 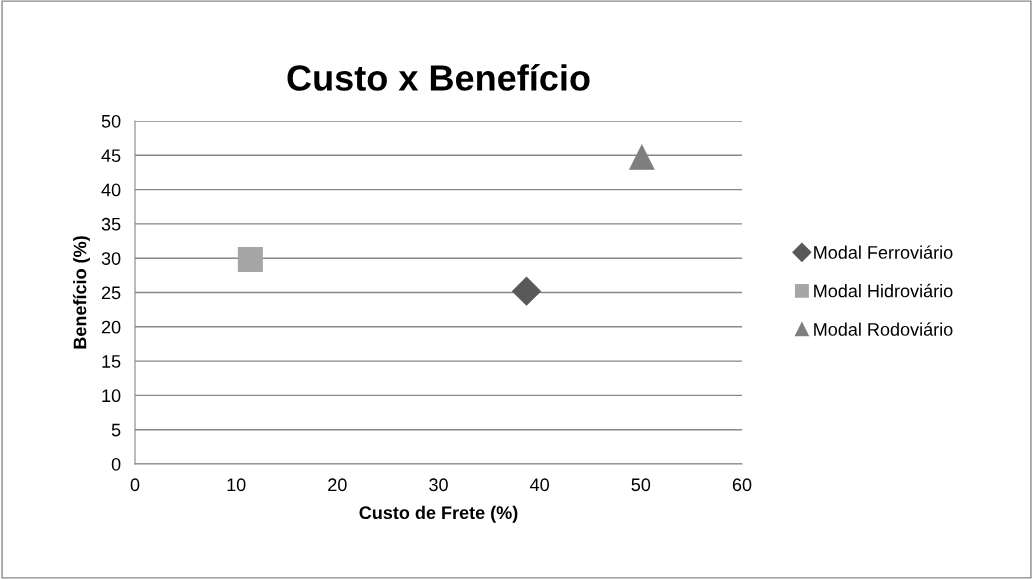 I want to click on y-tick-label: 15, so click(x=111, y=361).